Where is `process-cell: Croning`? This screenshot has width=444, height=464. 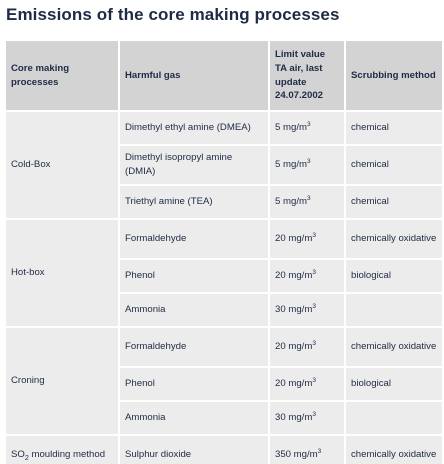
process-cell: Croning is located at coordinates (62, 381).